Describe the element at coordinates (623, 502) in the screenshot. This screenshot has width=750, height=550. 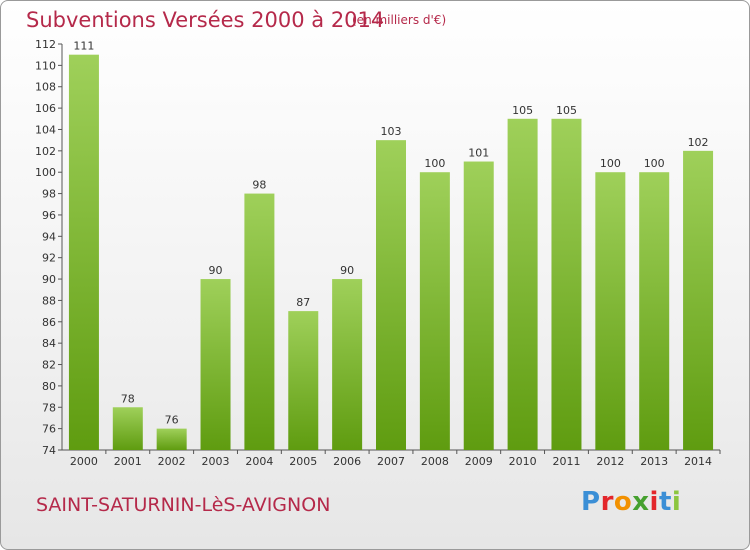
I see `logo-letter: o` at that location.